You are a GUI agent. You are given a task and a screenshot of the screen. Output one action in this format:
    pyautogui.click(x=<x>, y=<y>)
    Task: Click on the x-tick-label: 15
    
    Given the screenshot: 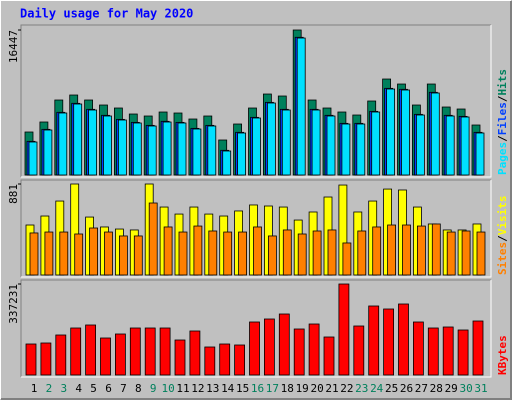 What is the action you would take?
    pyautogui.click(x=242, y=388)
    